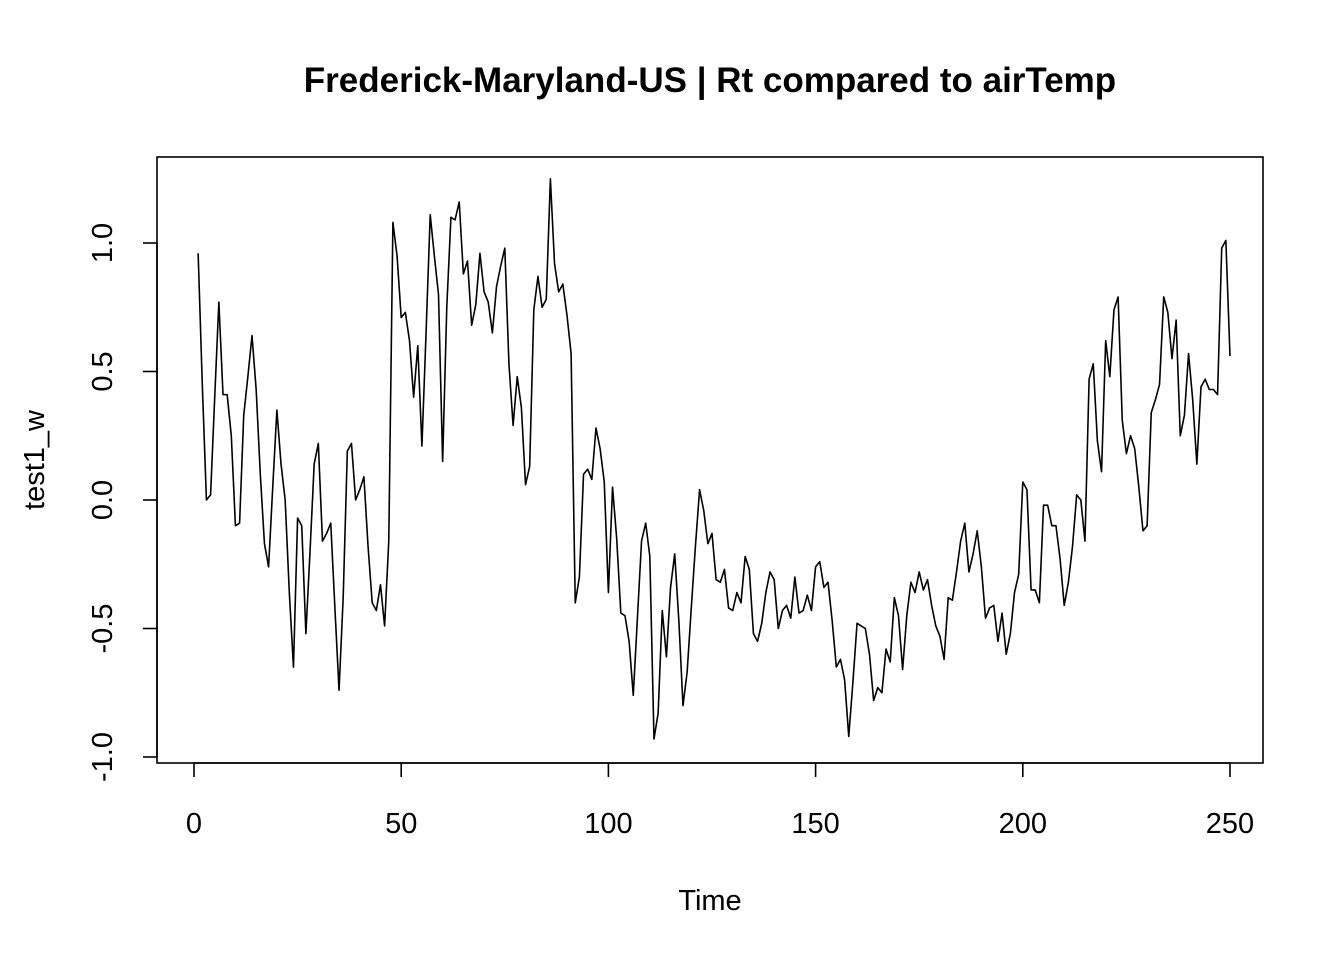 The width and height of the screenshot is (1344, 960). I want to click on y-tick-label: 0.5, so click(103, 371).